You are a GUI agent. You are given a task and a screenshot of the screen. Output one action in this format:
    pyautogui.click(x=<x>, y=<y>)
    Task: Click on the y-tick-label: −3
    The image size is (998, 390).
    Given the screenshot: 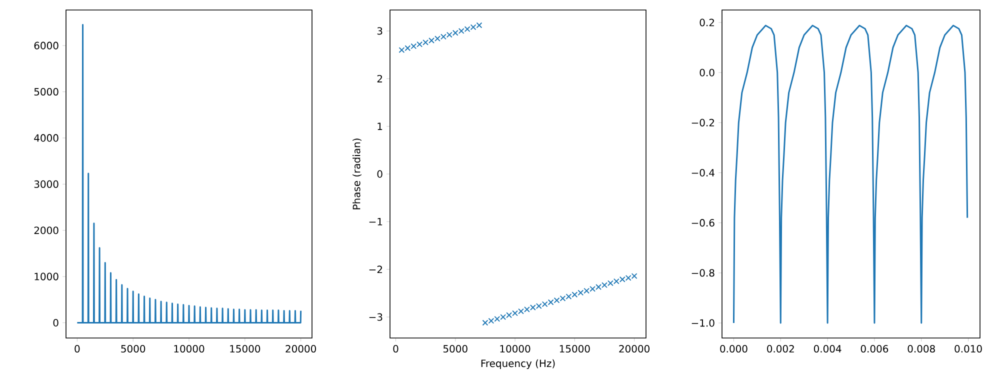 What is the action you would take?
    pyautogui.click(x=375, y=317)
    